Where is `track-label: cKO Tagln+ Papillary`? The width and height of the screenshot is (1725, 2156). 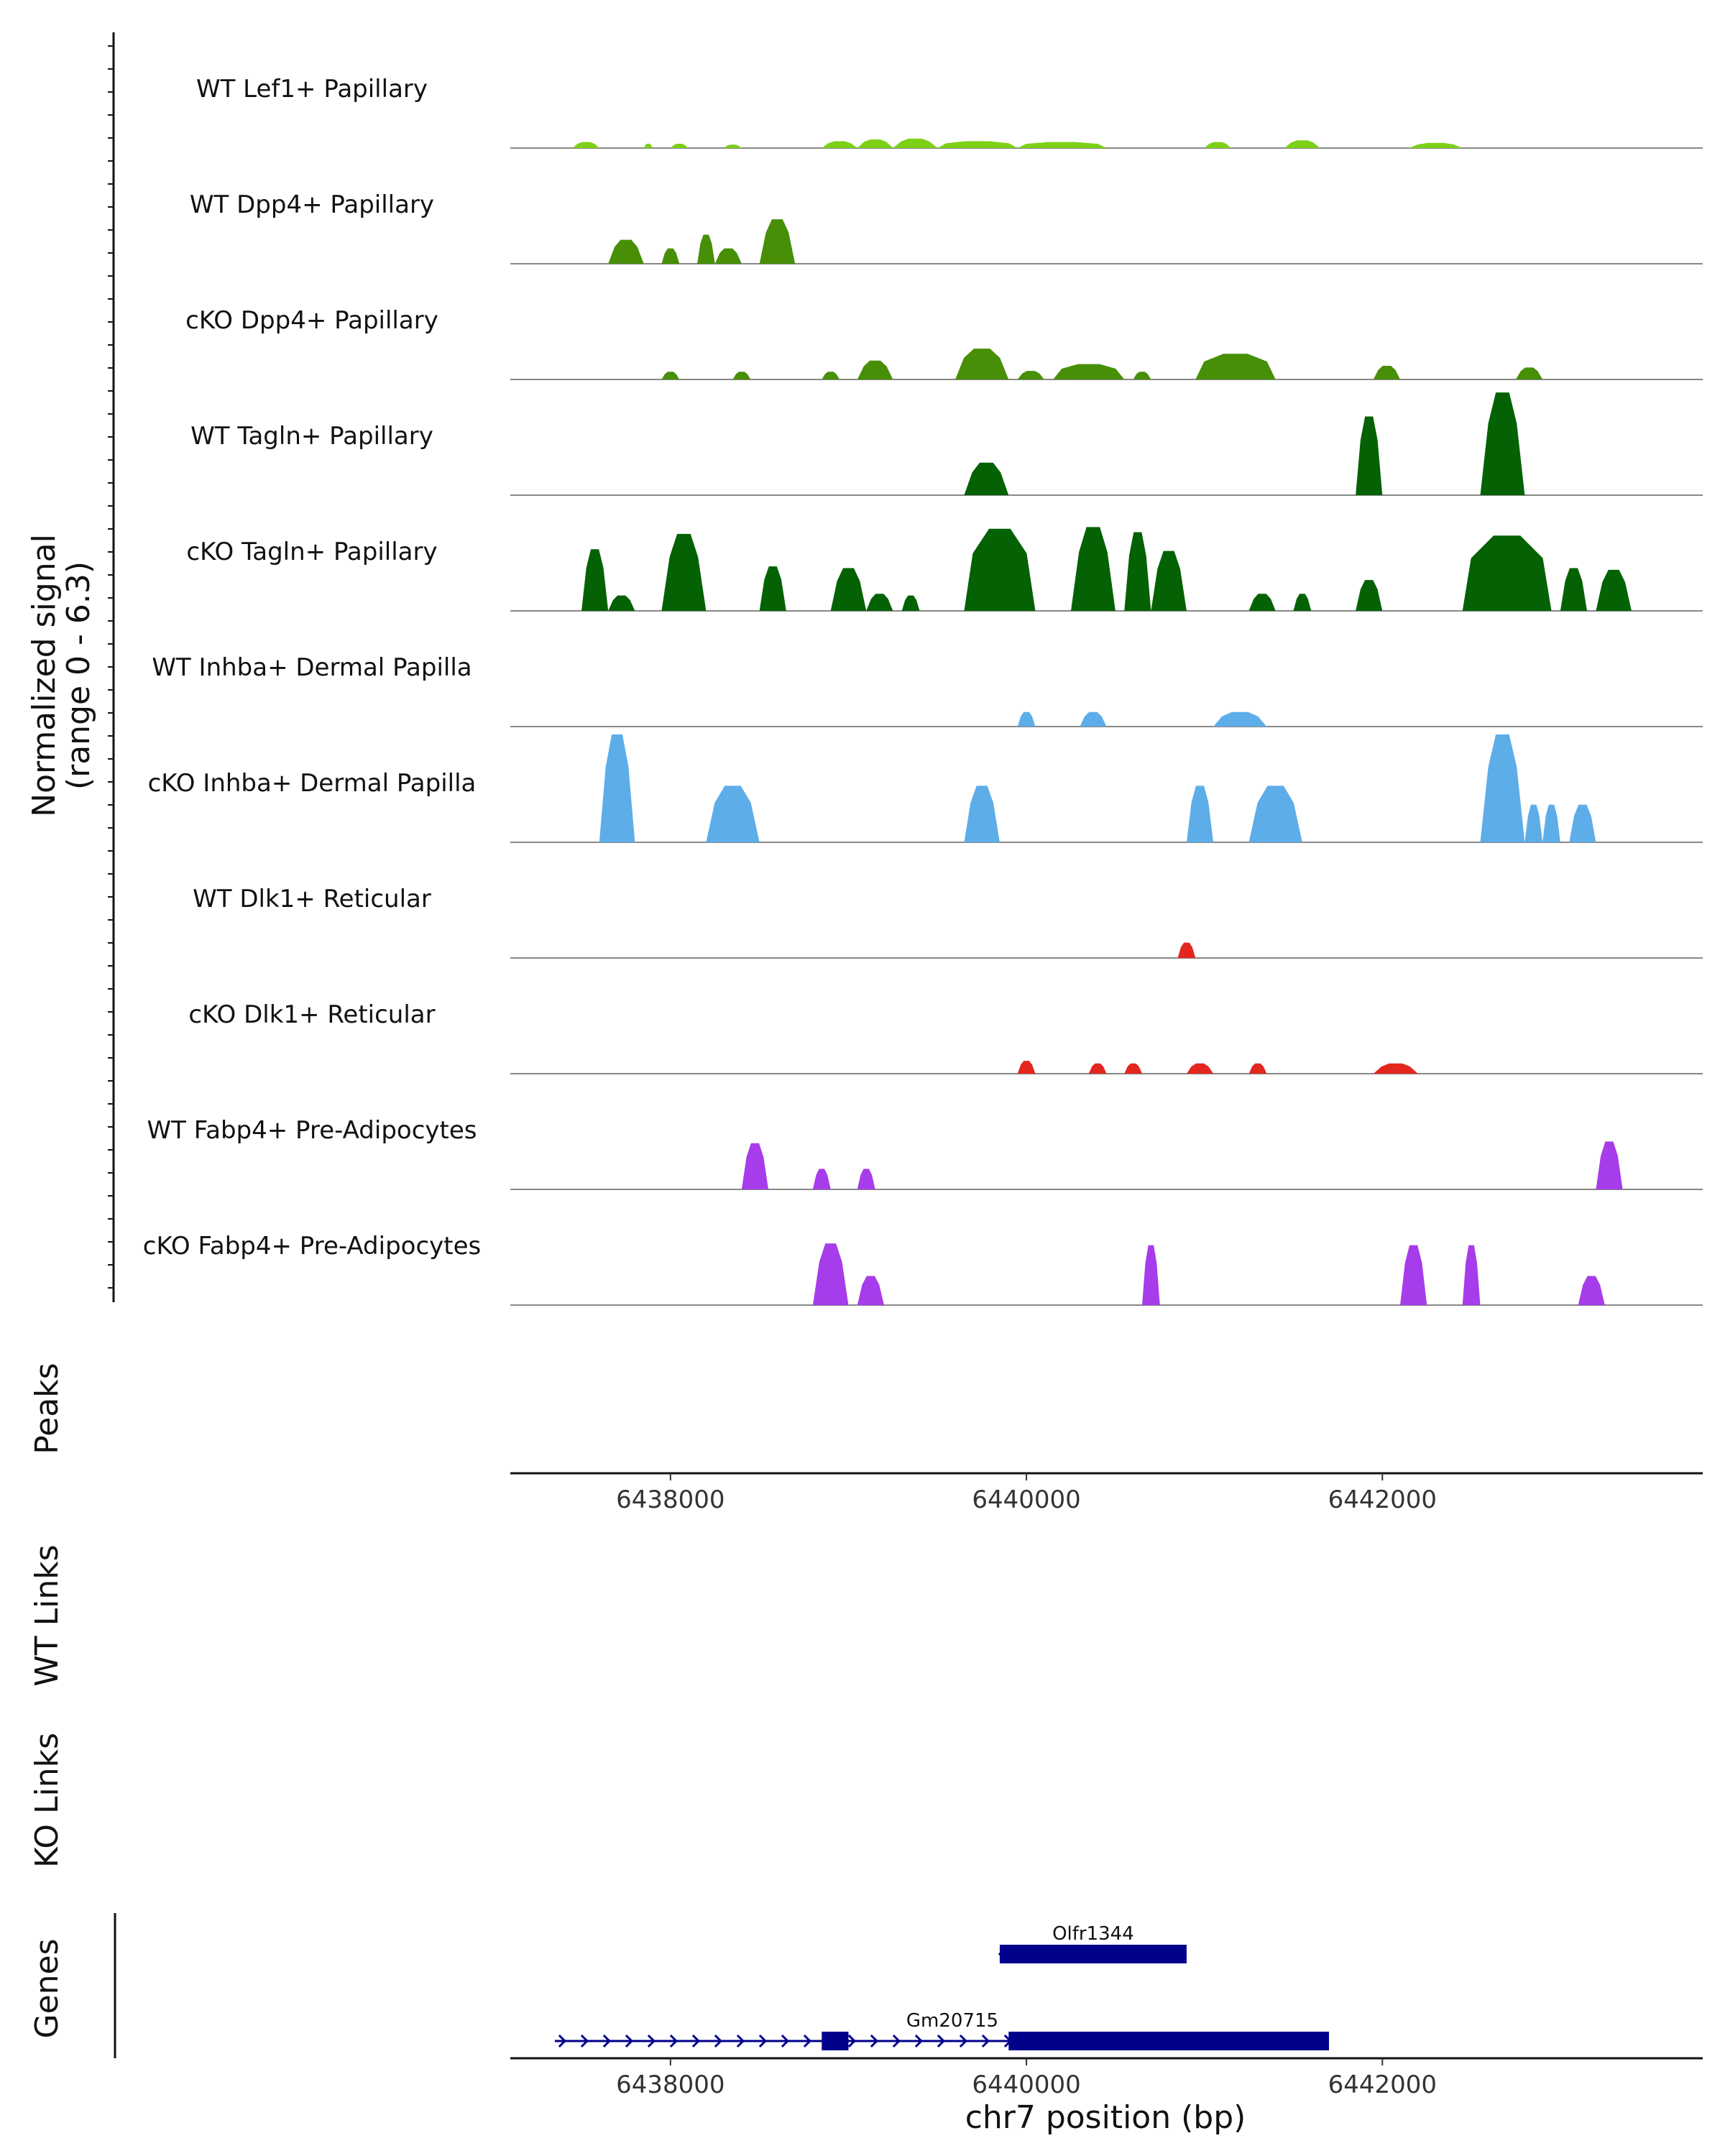
track-label: cKO Tagln+ Papillary is located at coordinates (311, 552).